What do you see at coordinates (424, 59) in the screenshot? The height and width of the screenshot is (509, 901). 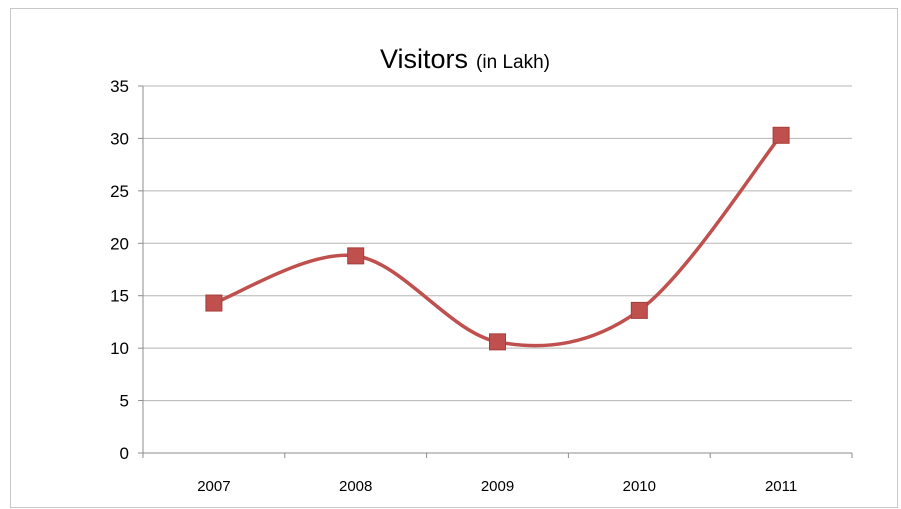 I see `chart-title-main: Visitors` at bounding box center [424, 59].